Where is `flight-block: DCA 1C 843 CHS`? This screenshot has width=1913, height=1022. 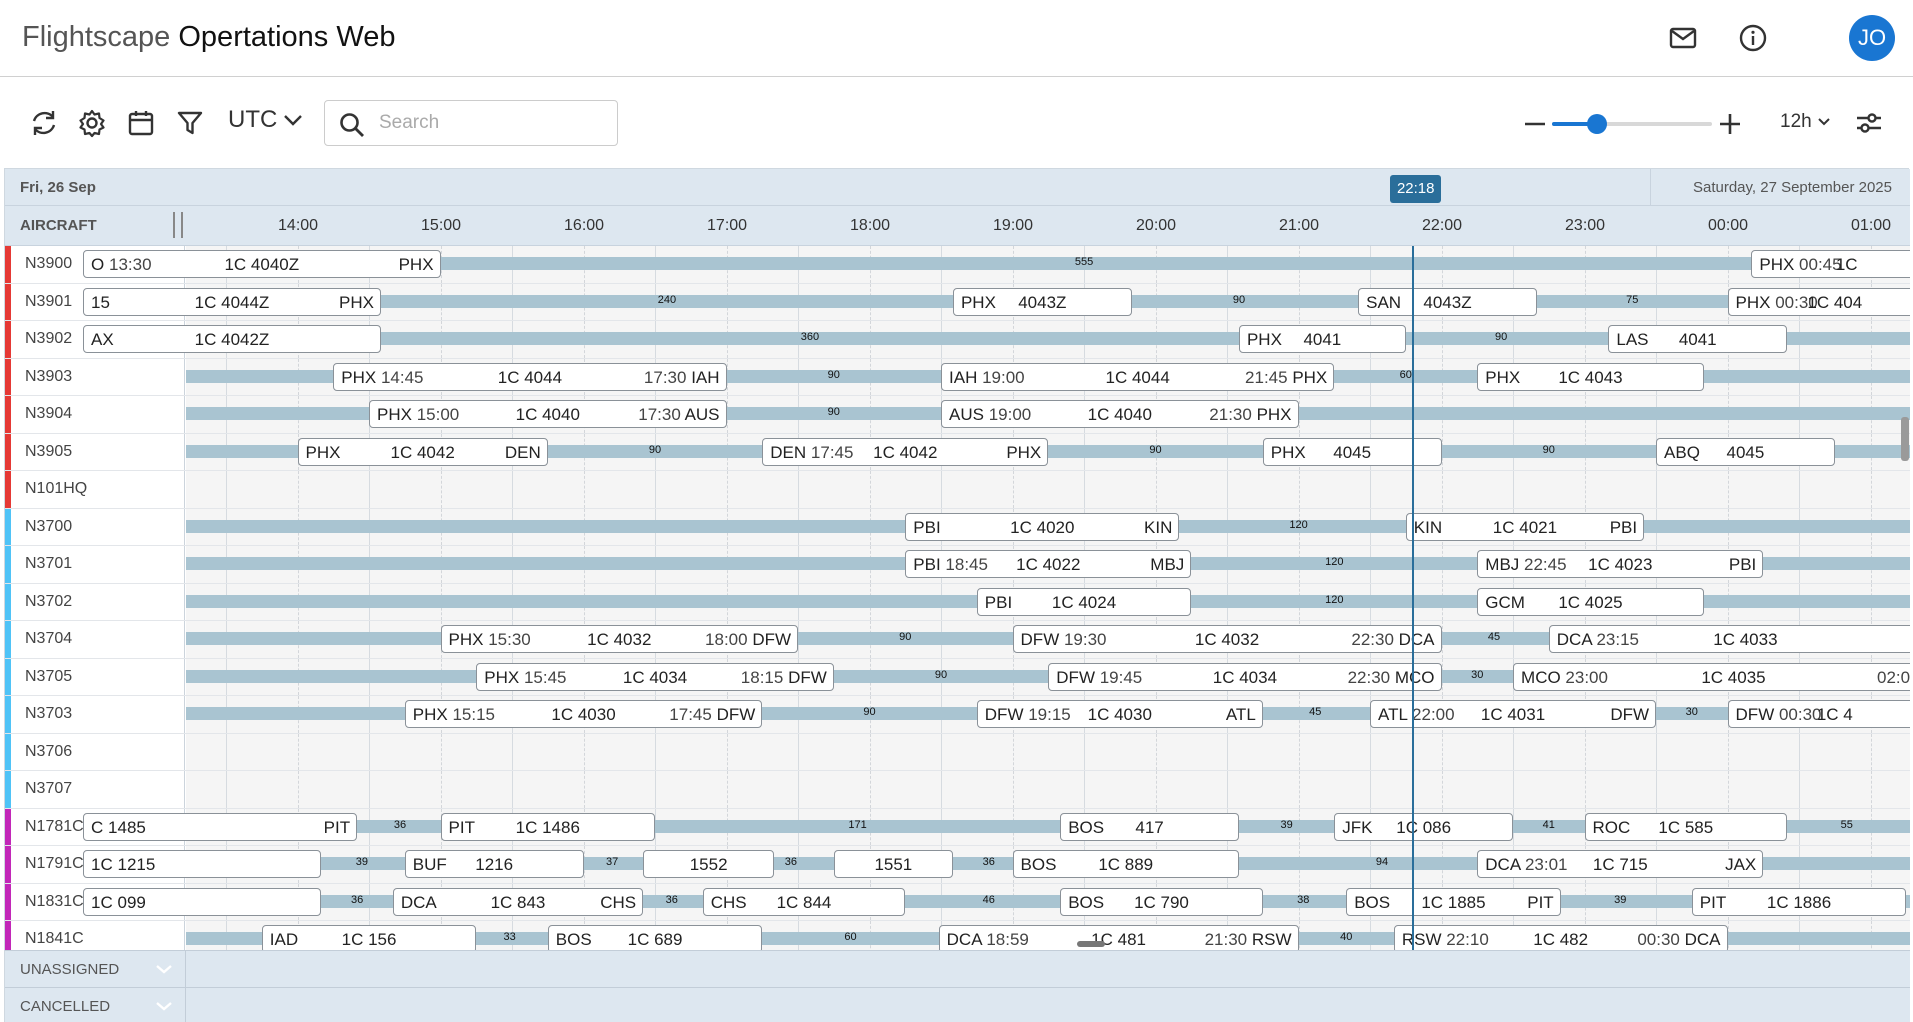 flight-block: DCA 1C 843 CHS is located at coordinates (518, 901).